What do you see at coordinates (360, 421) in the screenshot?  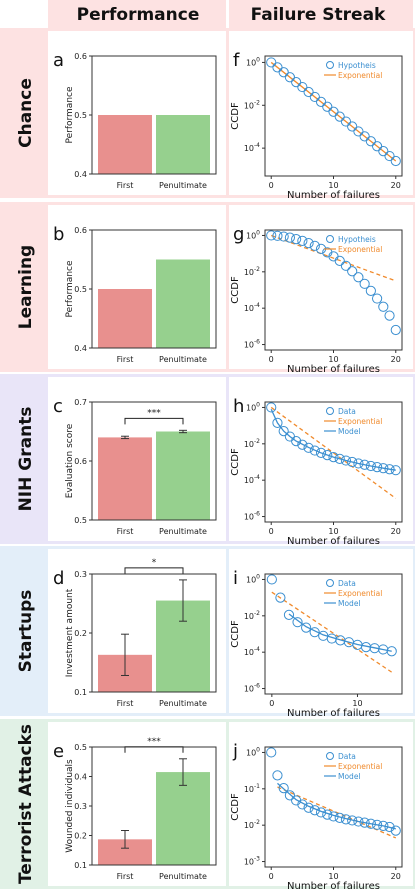 I see `legend-label: Exponential` at bounding box center [360, 421].